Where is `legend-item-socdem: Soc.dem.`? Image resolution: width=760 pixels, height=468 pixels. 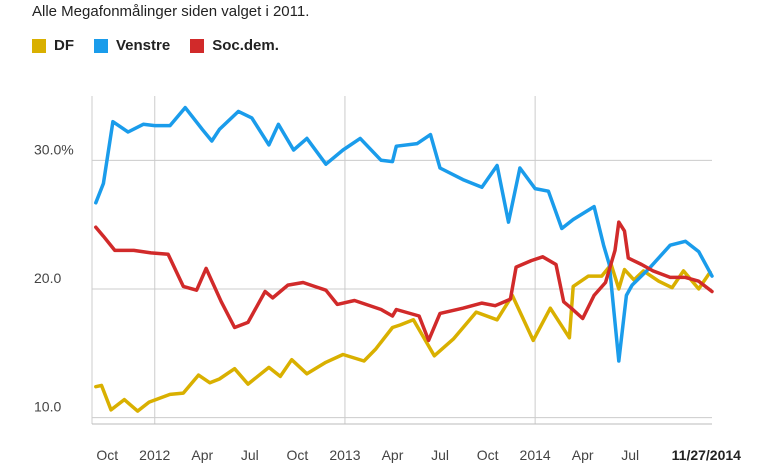
legend-item-socdem: Soc.dem. is located at coordinates (234, 45).